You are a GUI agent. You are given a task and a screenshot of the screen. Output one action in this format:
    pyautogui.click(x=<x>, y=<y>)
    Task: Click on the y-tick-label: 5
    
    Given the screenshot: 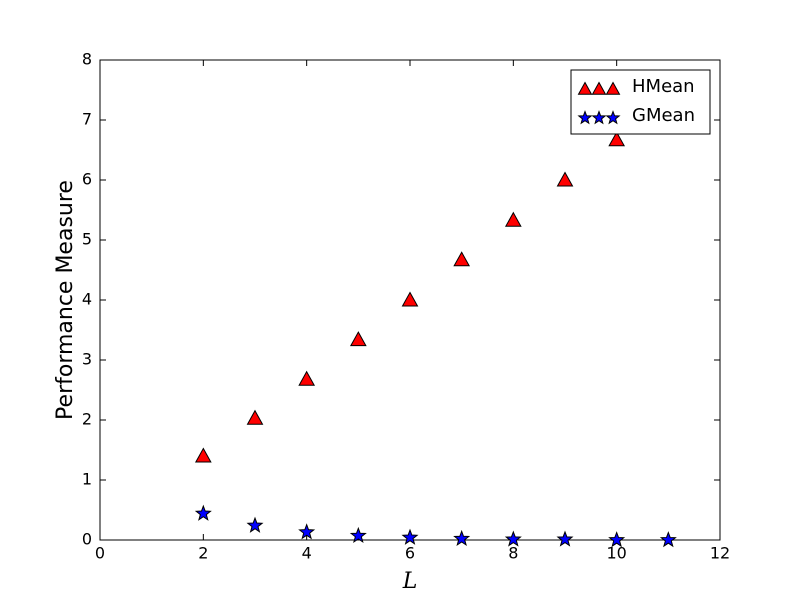 What is the action you would take?
    pyautogui.click(x=87, y=239)
    